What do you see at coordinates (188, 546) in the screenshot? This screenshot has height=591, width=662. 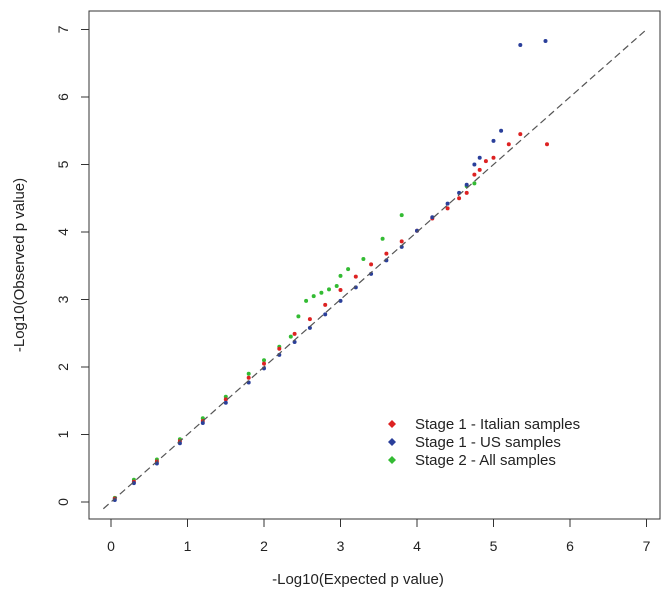 I see `x-tick-label-1: 1` at bounding box center [188, 546].